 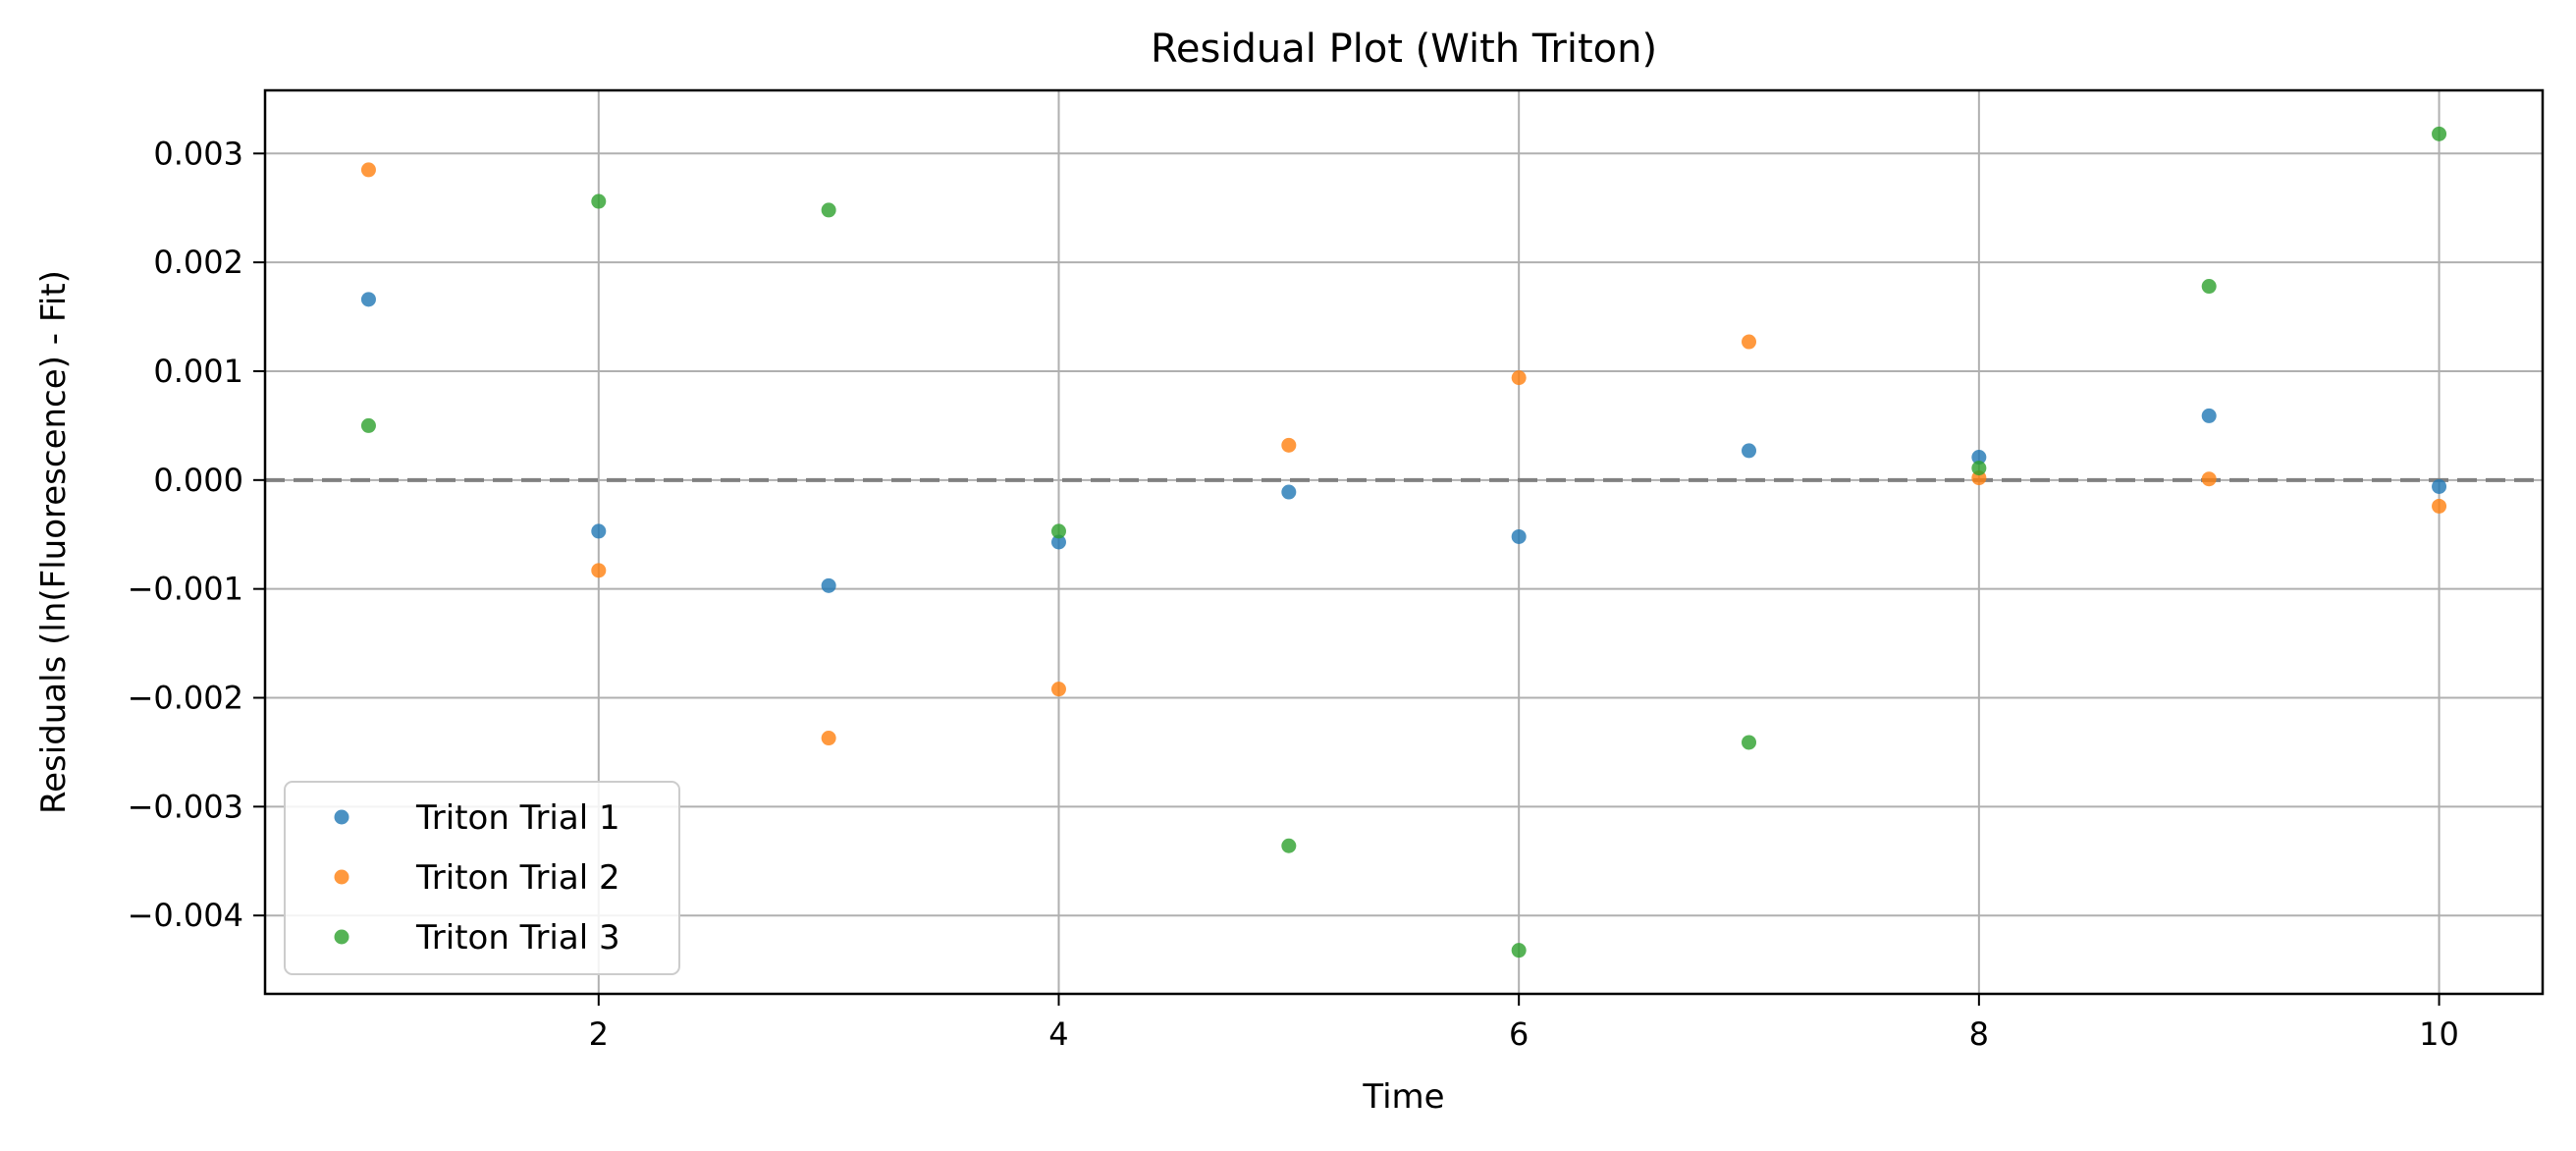 What do you see at coordinates (599, 1034) in the screenshot?
I see `x-tick-label: 2` at bounding box center [599, 1034].